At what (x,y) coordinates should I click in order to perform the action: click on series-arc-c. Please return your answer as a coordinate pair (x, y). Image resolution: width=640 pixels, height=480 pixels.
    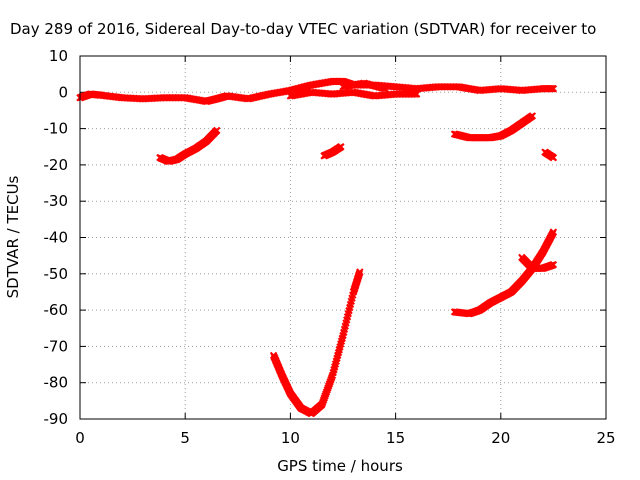
    Looking at the image, I should click on (493, 127).